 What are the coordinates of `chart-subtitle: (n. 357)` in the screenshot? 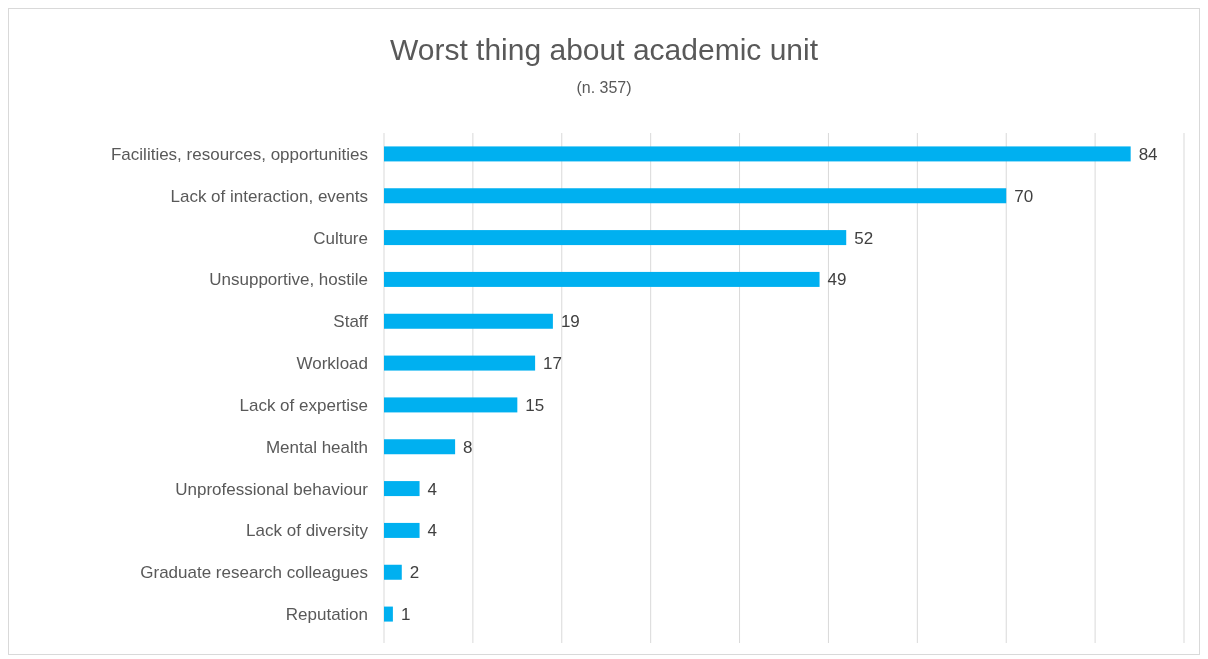 It's located at (604, 87).